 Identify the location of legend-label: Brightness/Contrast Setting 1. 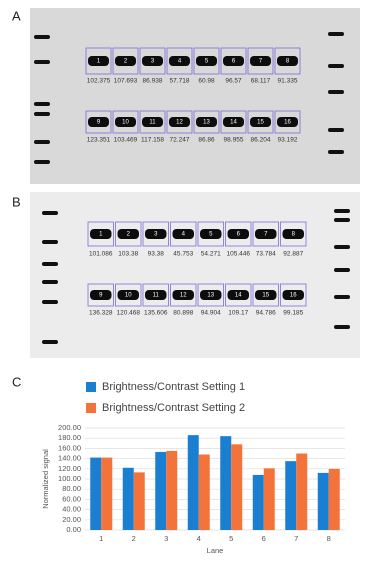
(173, 387).